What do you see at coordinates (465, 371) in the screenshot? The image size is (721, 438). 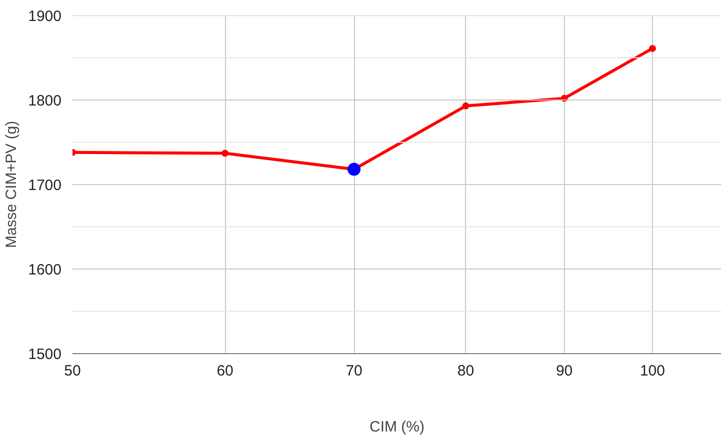 I see `x-tick-label: 80` at bounding box center [465, 371].